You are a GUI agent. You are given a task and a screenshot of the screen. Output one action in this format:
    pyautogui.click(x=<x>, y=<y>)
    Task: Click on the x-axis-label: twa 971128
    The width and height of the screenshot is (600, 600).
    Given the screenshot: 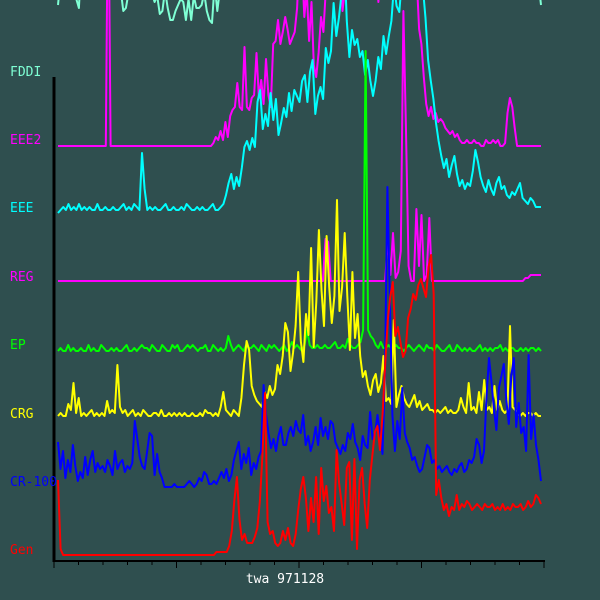 What is the action you would take?
    pyautogui.click(x=285, y=579)
    